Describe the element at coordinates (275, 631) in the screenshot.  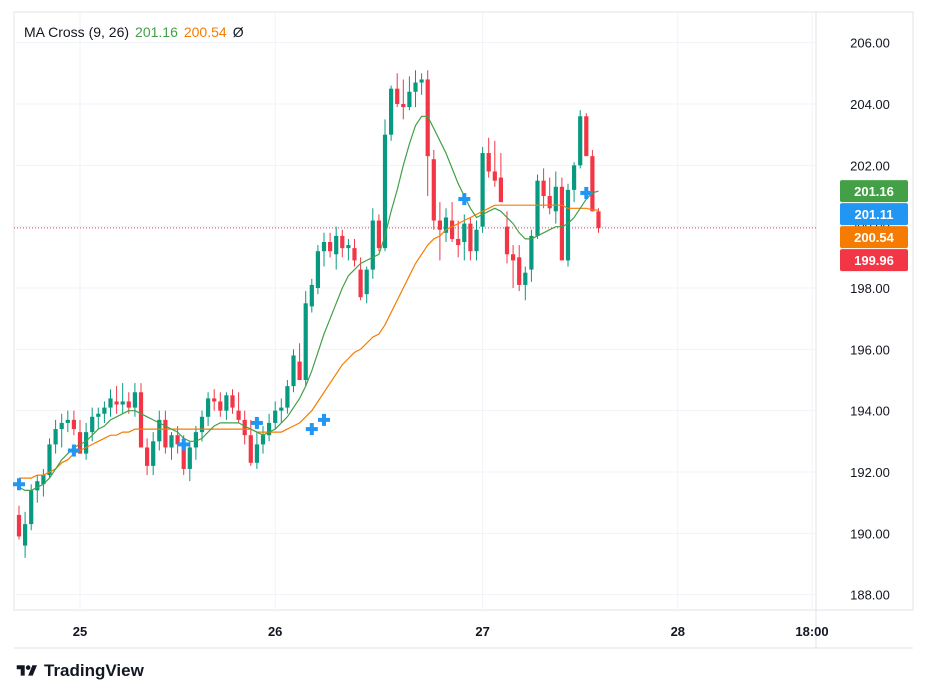
I see `x-tick-label: 26` at that location.